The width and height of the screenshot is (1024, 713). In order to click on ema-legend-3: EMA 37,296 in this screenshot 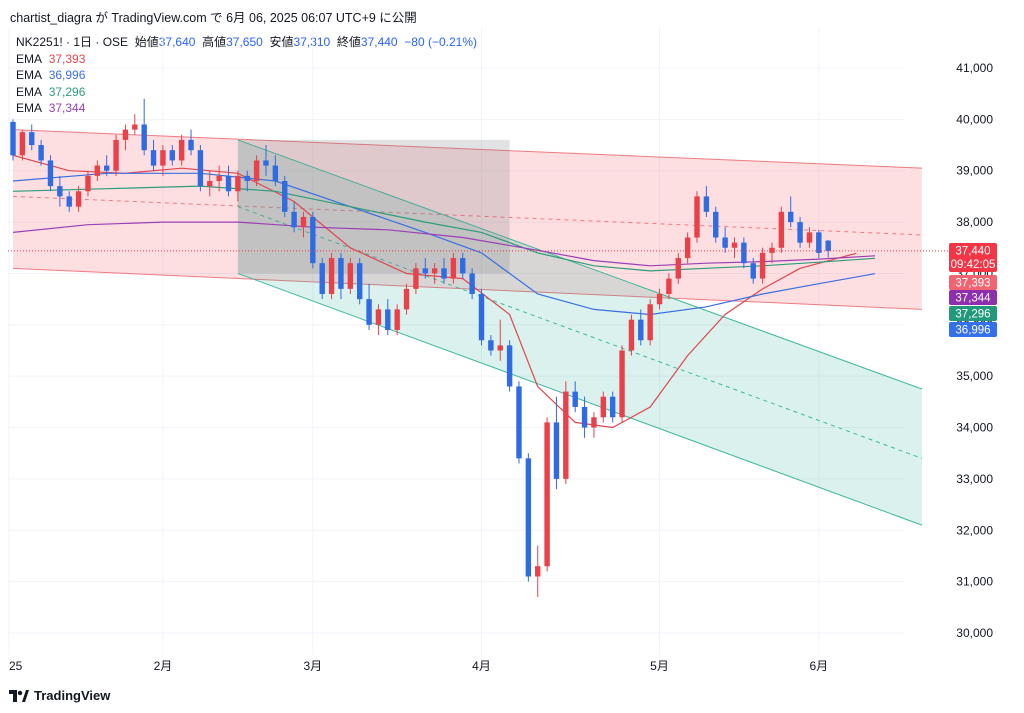, I will do `click(246, 92)`.